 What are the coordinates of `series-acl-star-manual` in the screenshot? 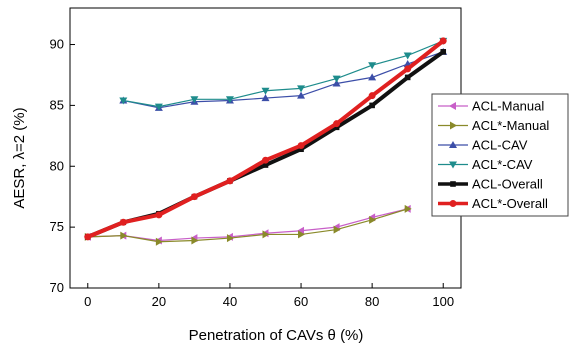 It's located at (248, 225).